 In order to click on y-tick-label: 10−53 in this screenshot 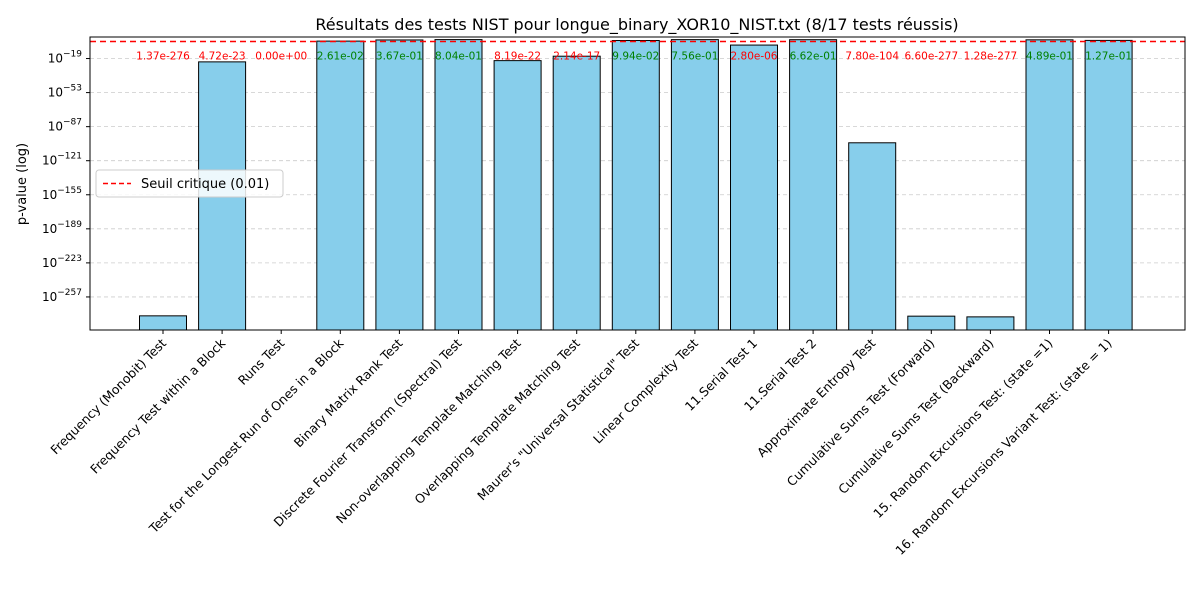, I will do `click(65, 92)`.